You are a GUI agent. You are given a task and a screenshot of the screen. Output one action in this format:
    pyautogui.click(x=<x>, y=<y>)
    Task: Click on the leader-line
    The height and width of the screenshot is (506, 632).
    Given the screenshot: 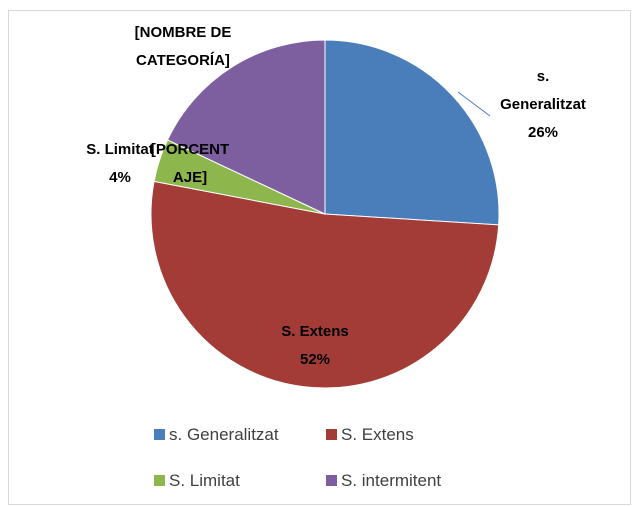 What is the action you would take?
    pyautogui.click(x=474, y=104)
    